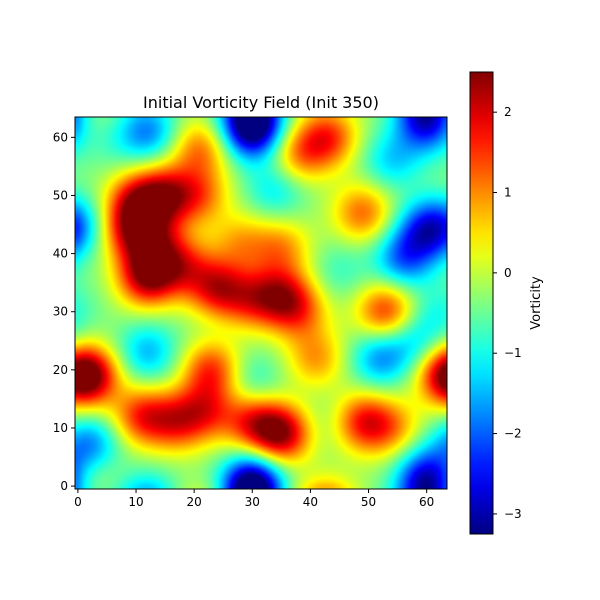  Describe the element at coordinates (78, 502) in the screenshot. I see `x-tick-label: 0` at that location.